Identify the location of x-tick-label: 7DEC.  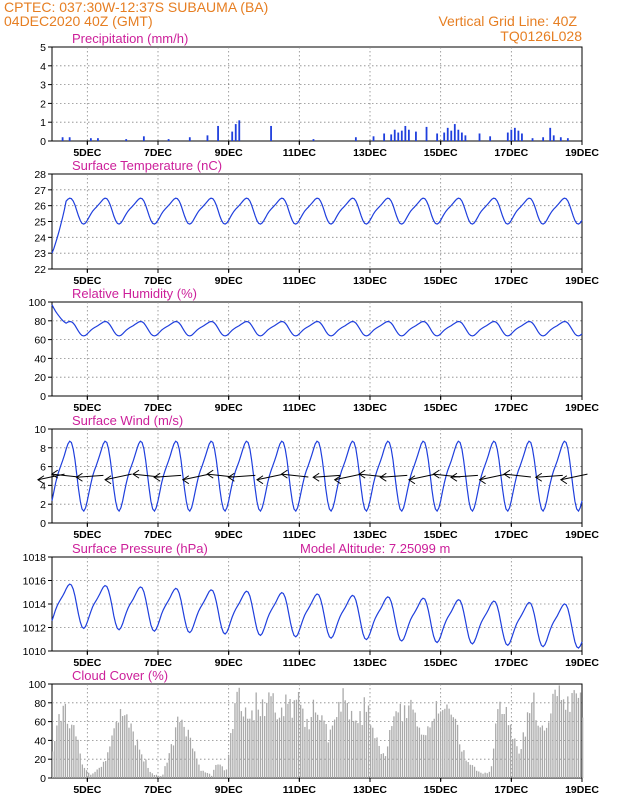
(158, 663).